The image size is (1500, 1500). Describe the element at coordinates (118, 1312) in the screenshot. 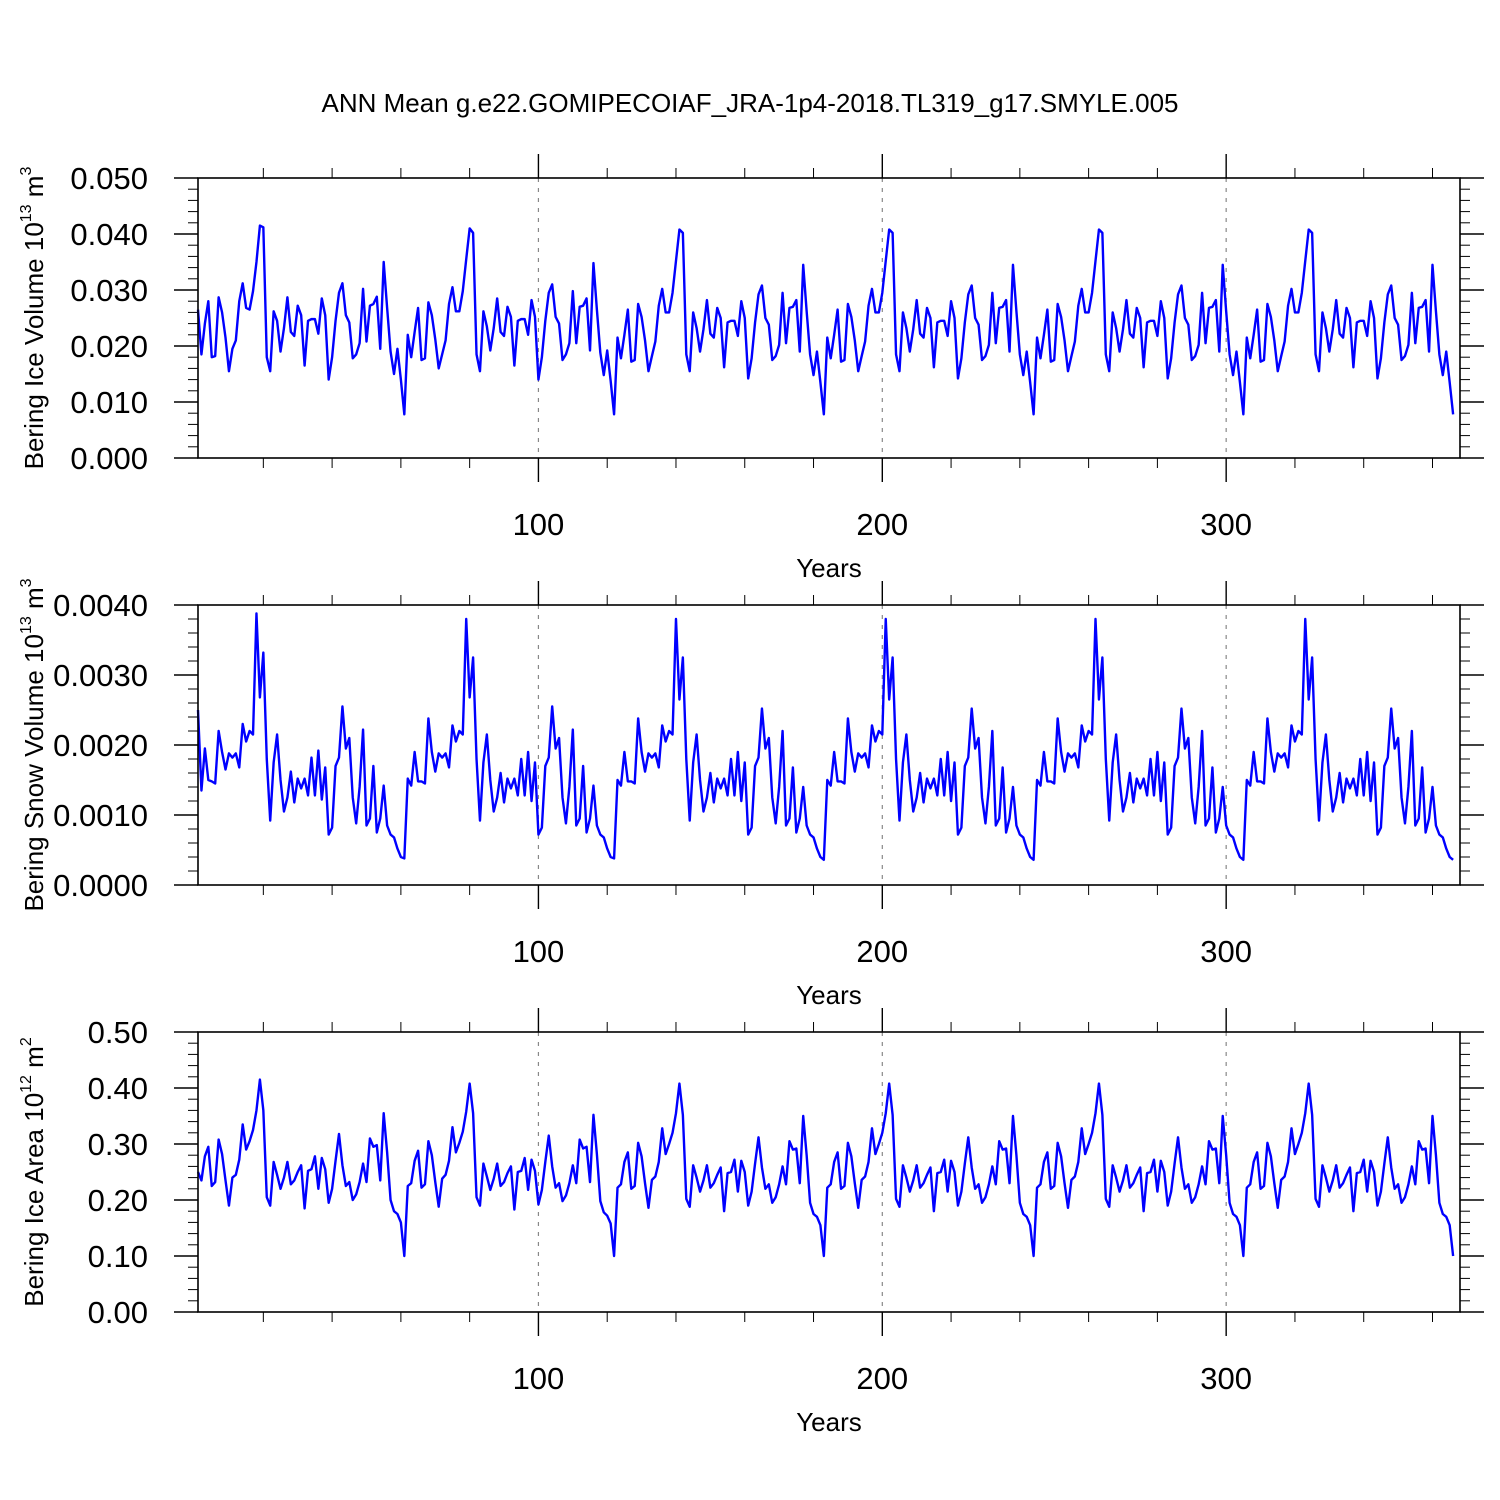

I see `panel-3-y-tick-label-0.00: 0.00` at that location.